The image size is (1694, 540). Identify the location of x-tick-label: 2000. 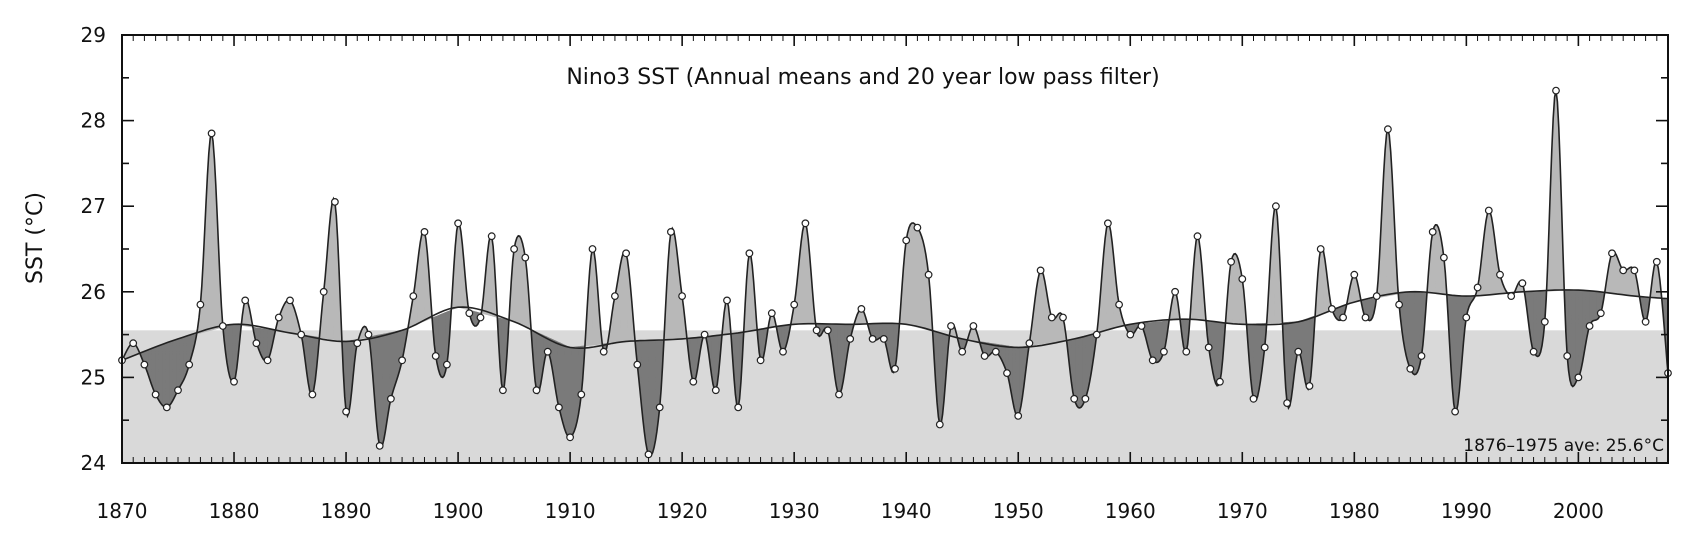
(1578, 511).